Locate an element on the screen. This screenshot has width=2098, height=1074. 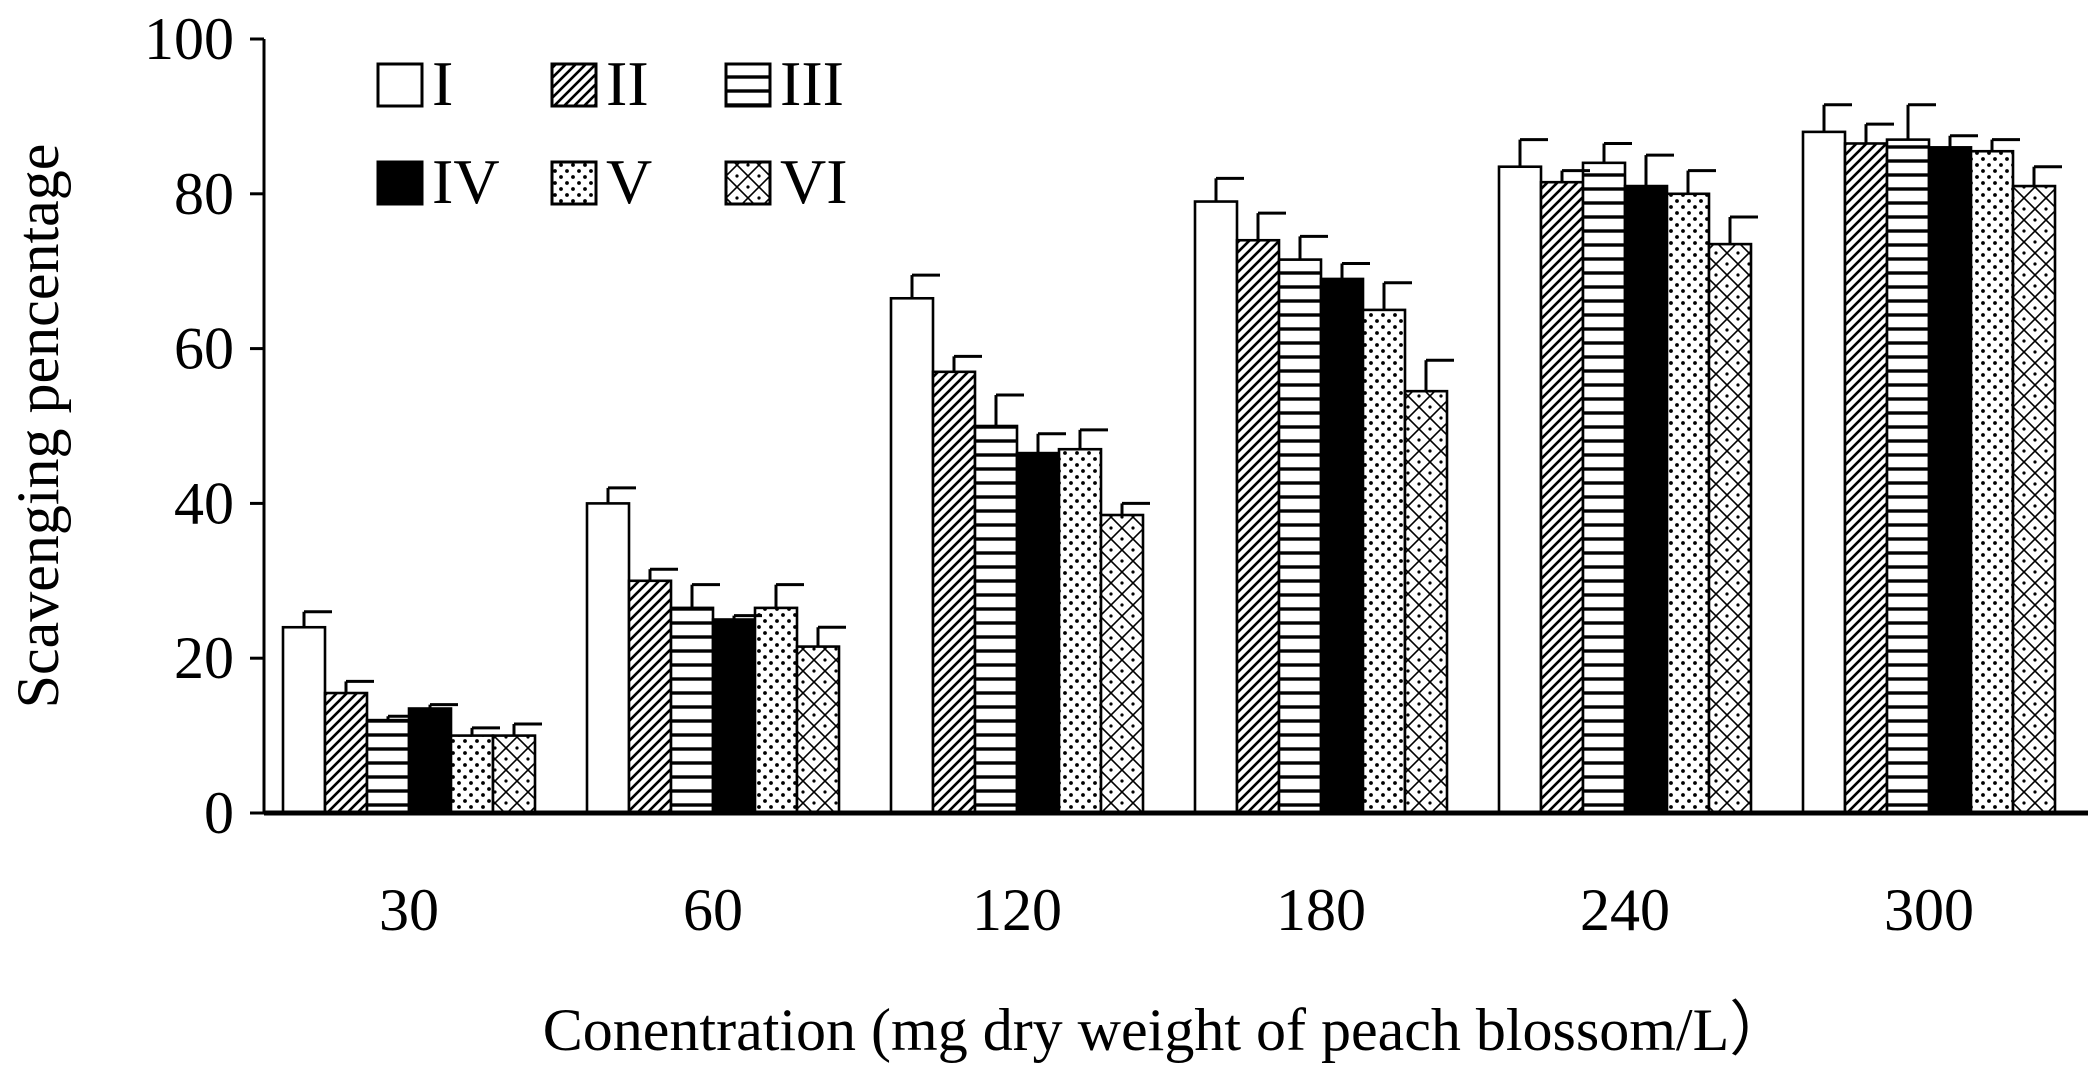
legend-item-iii: III is located at coordinates (784, 83).